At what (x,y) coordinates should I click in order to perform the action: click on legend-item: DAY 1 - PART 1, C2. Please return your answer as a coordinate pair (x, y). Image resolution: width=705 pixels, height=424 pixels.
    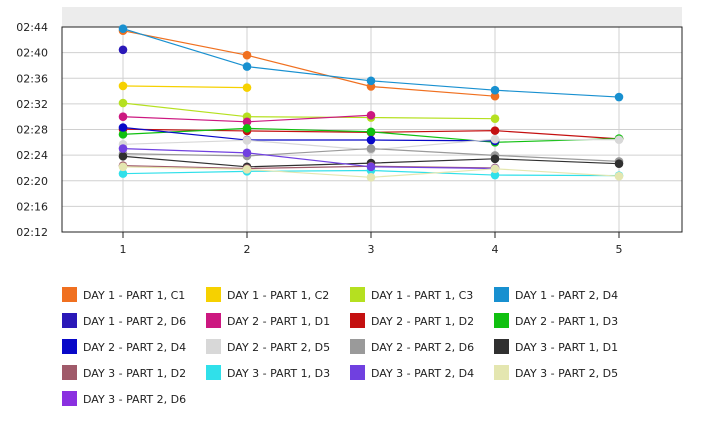
    Looking at the image, I should click on (267, 294).